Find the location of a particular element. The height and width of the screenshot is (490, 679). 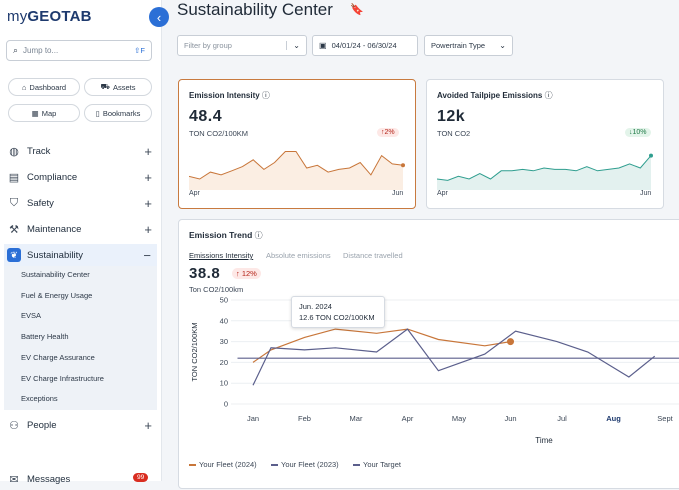

y-tick-label: 0 is located at coordinates (226, 404).